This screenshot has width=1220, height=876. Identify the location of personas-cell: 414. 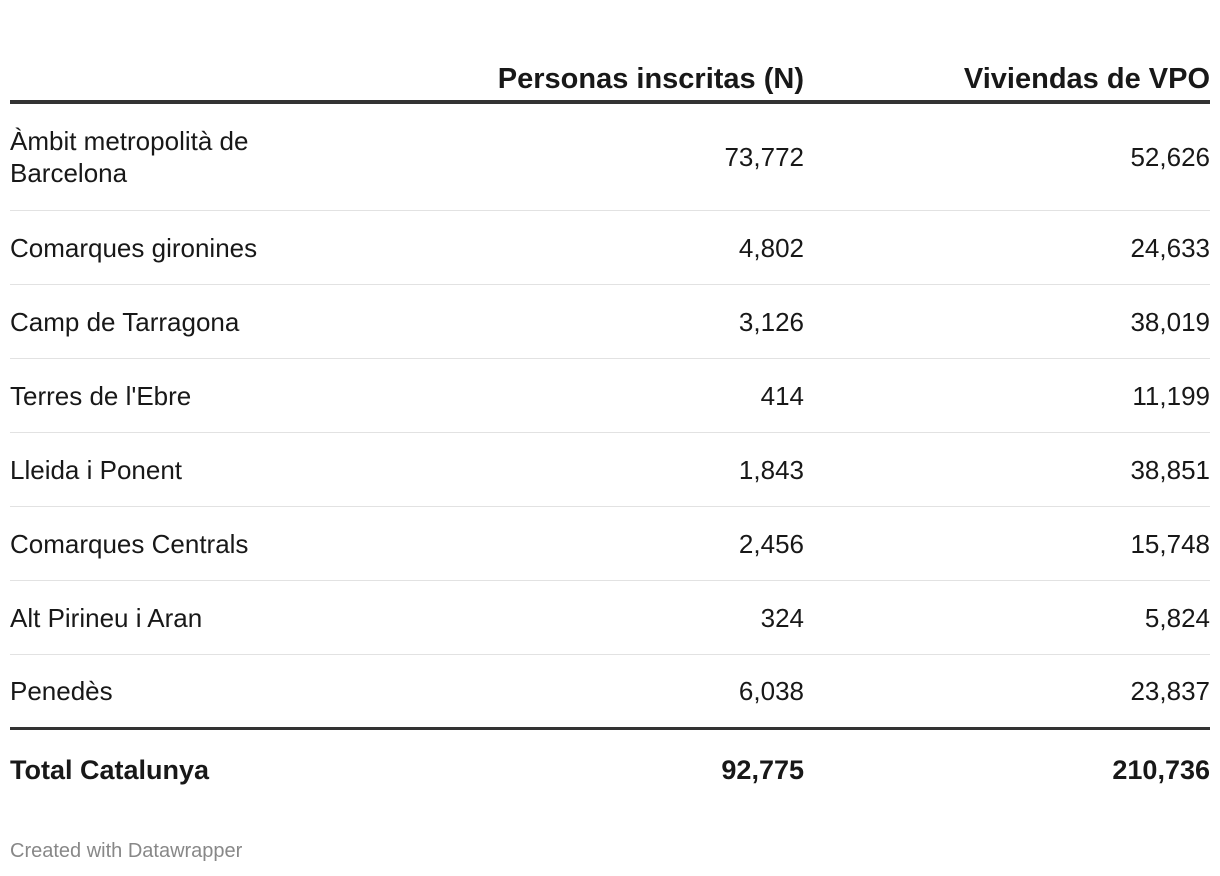
(557, 395).